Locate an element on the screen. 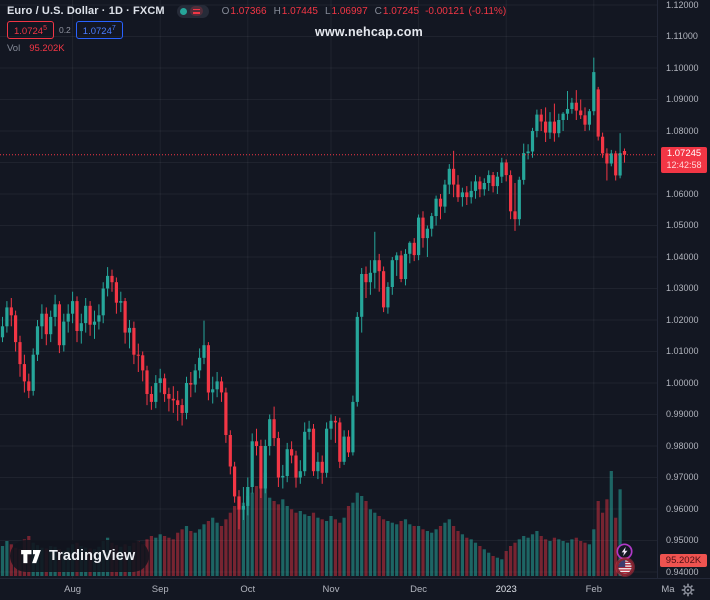  price-tick-label: 0.95000 is located at coordinates (682, 540).